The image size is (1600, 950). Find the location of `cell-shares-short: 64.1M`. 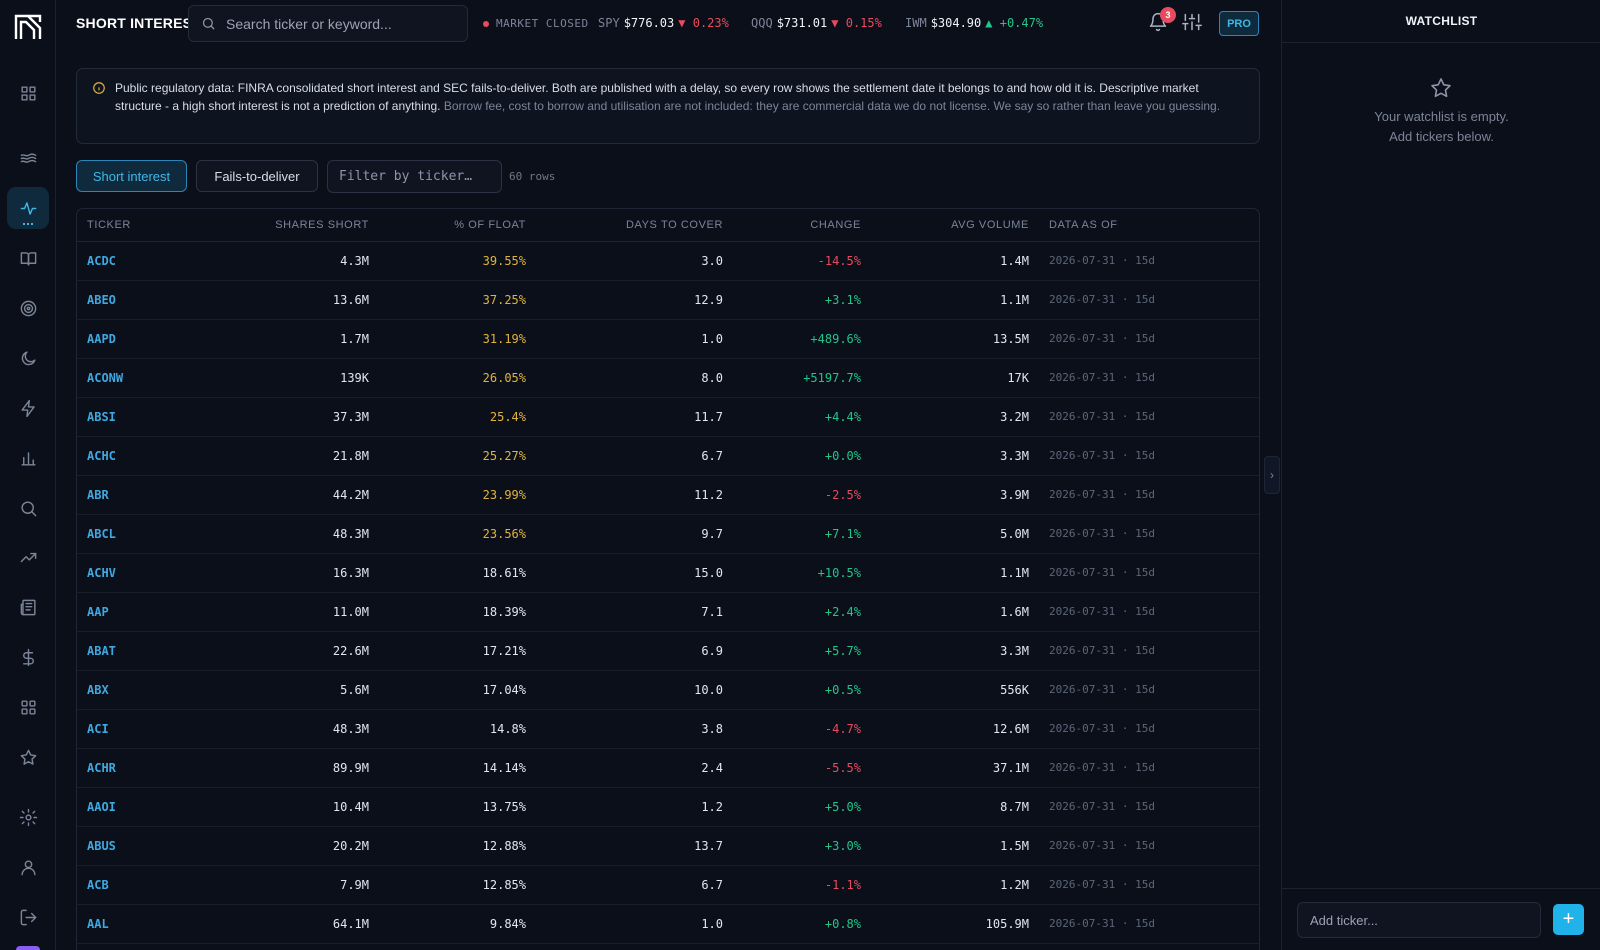

cell-shares-short: 64.1M is located at coordinates (293, 924).